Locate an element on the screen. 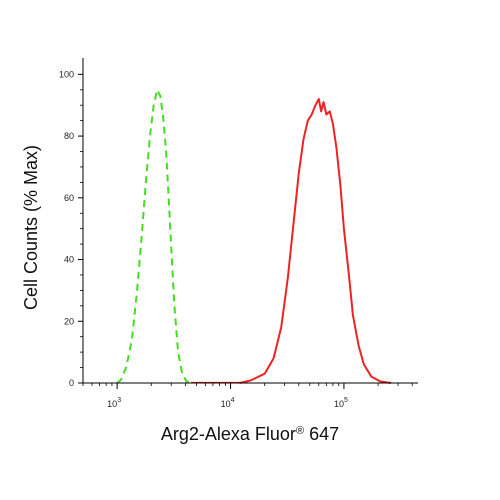 Image resolution: width=500 pixels, height=500 pixels. y-tick-label: 80 is located at coordinates (69, 136).